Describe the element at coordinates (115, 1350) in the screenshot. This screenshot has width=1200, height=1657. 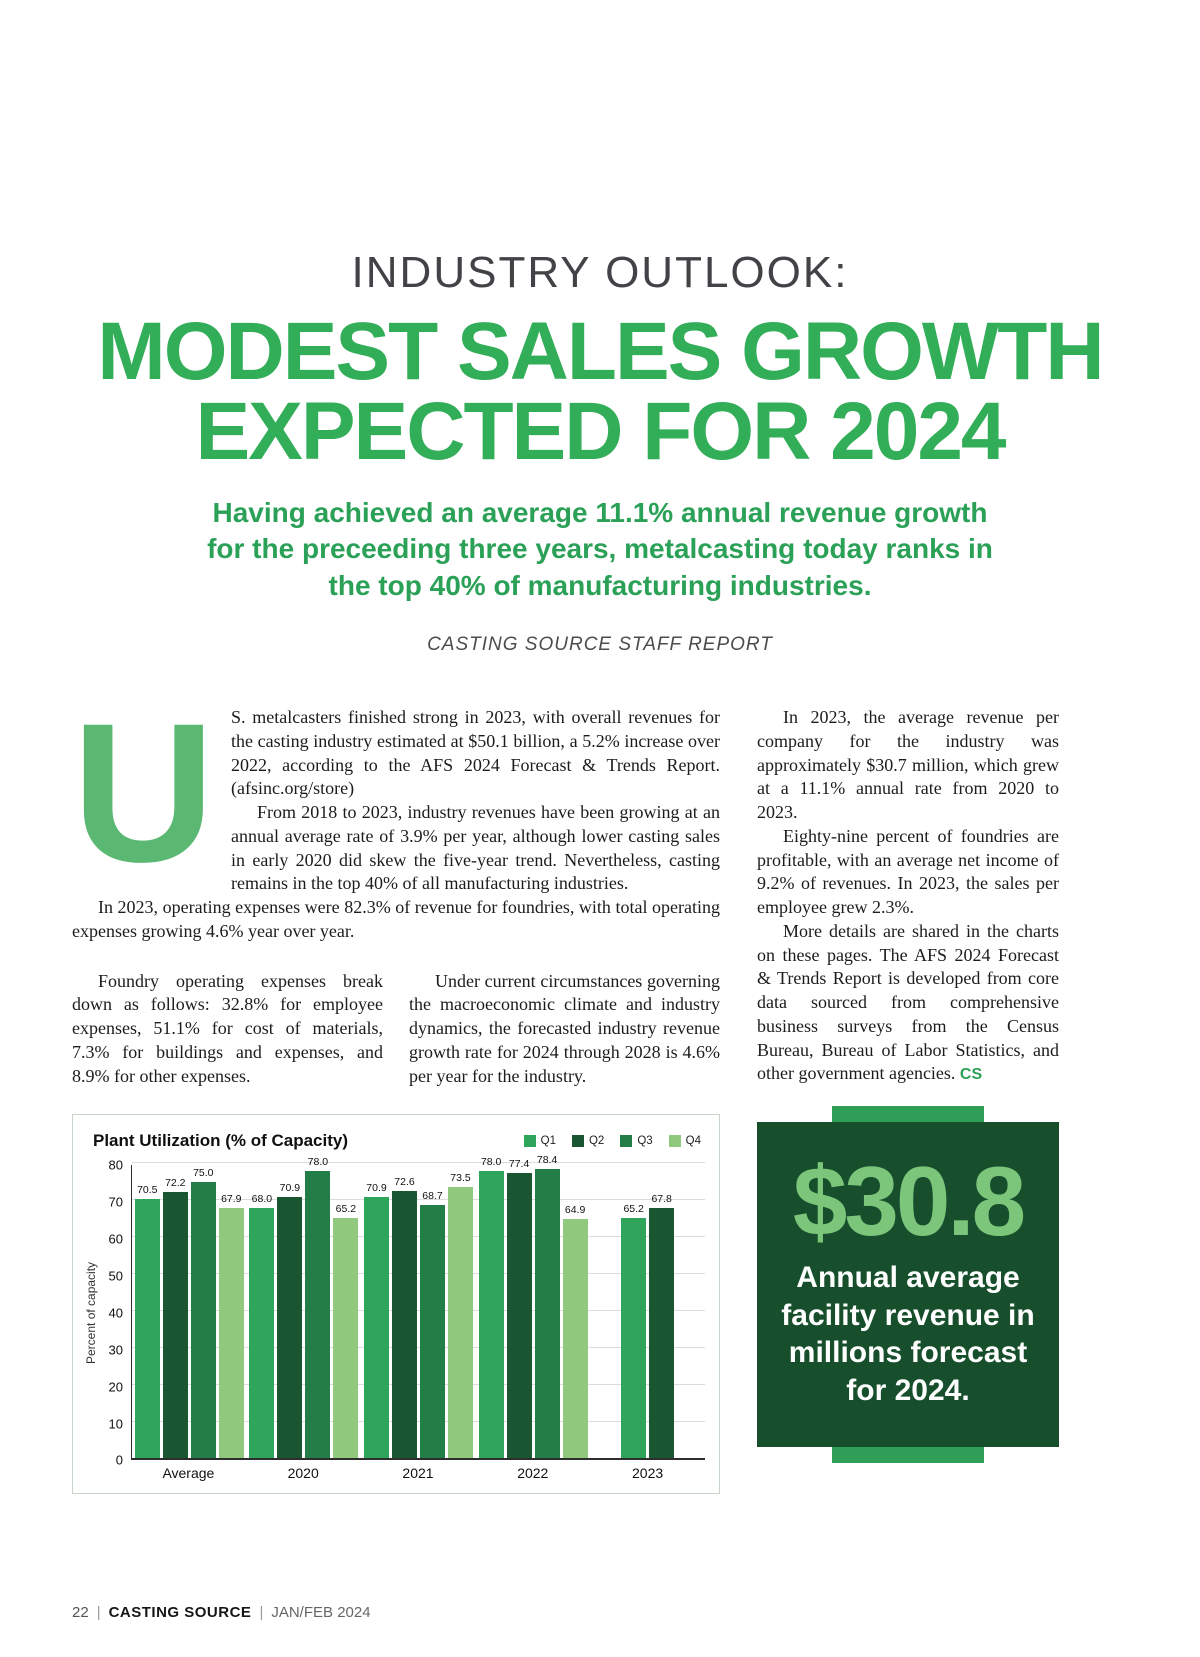
I see `y-tick: 30` at that location.